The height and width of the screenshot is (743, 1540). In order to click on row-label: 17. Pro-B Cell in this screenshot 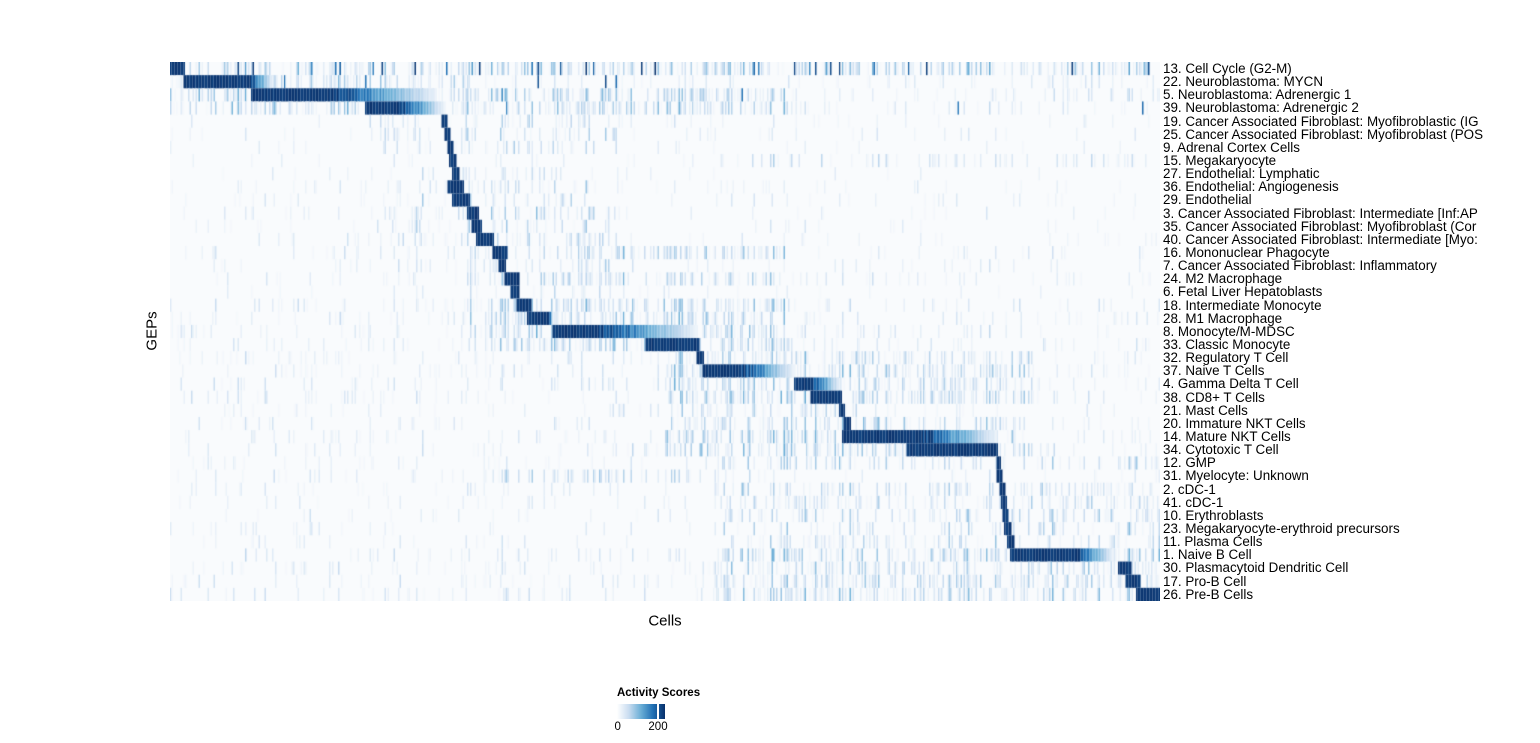, I will do `click(1205, 581)`.